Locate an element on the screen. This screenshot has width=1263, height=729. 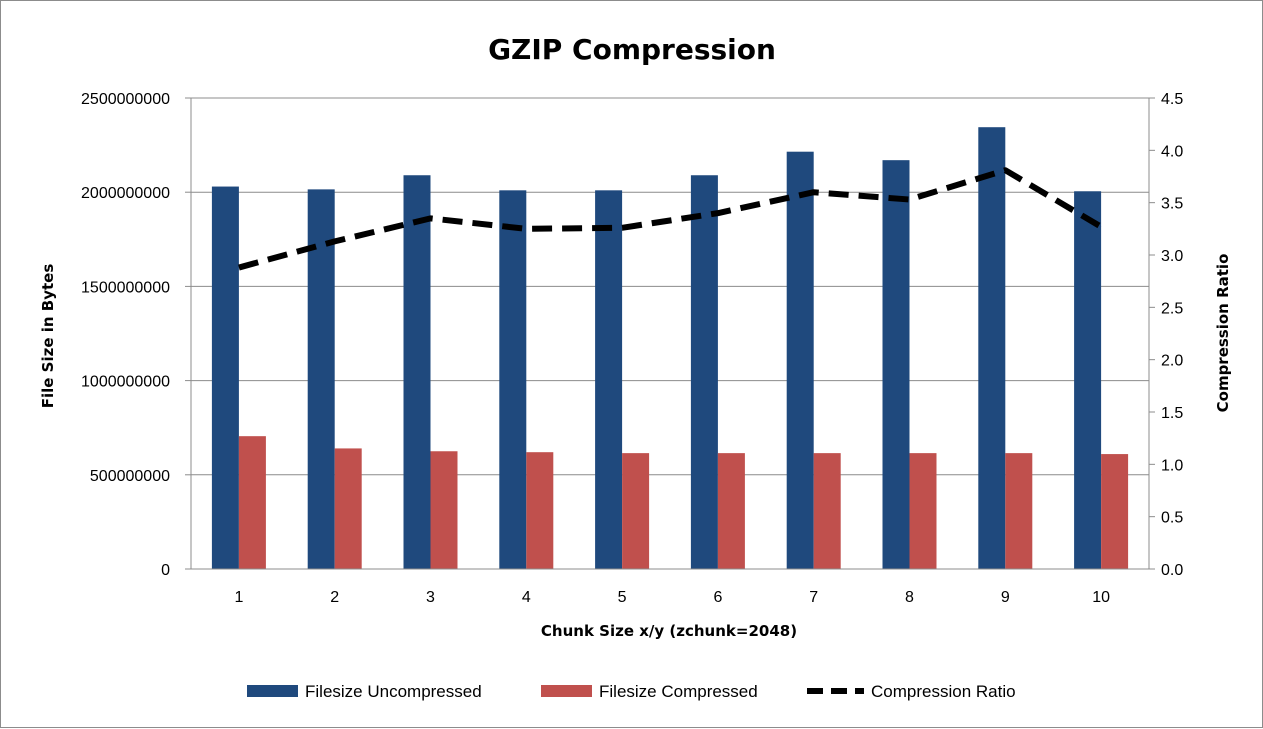
y2-tick-label: 1.5 is located at coordinates (1172, 413).